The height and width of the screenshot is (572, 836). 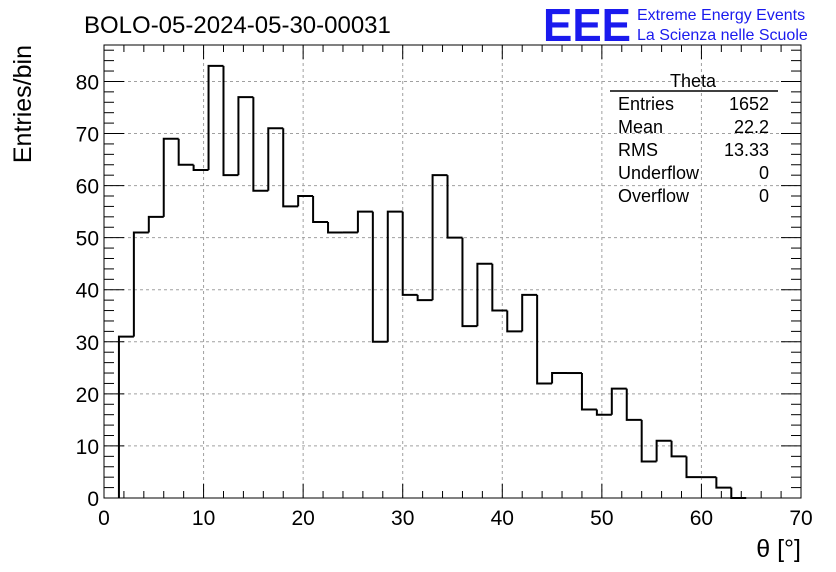 I want to click on y-tick-label: 20, so click(x=87, y=395).